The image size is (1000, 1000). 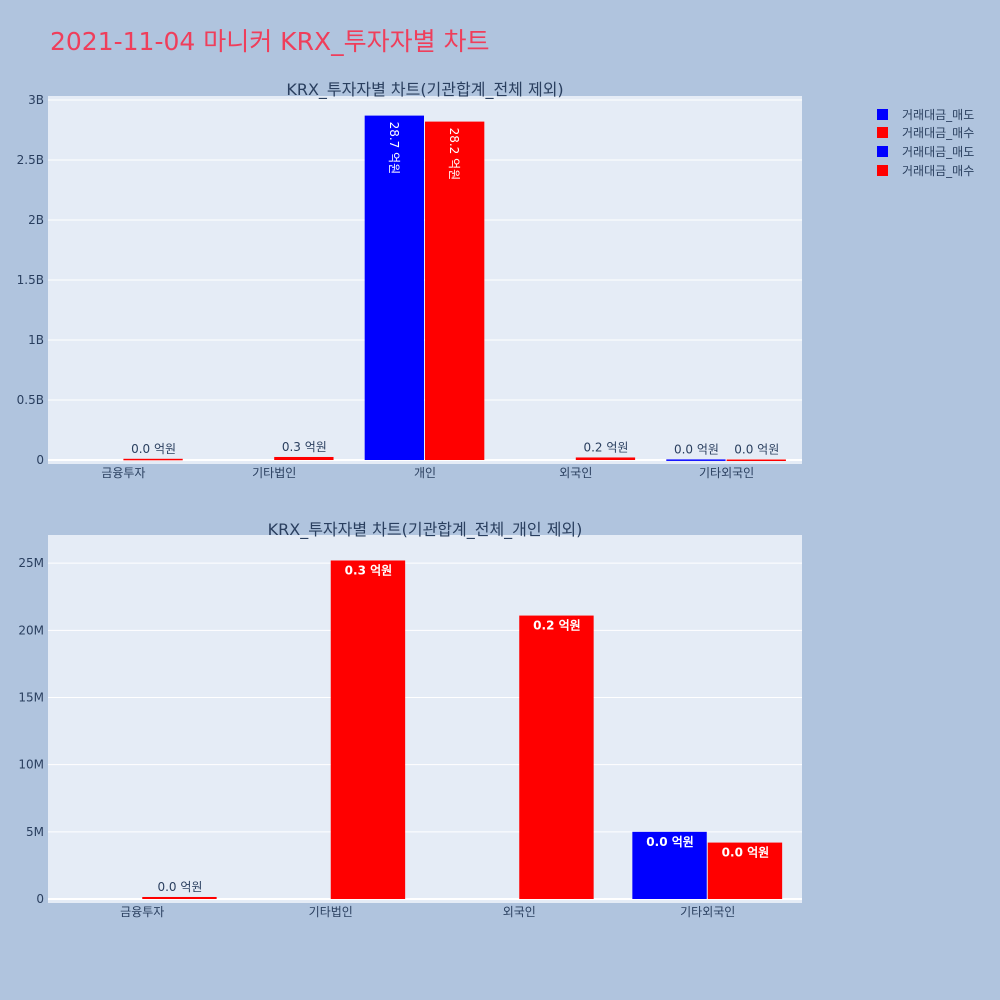 I want to click on bottom-y-axis: 0 5M 10M 15M 20M 25M, so click(x=31, y=731).